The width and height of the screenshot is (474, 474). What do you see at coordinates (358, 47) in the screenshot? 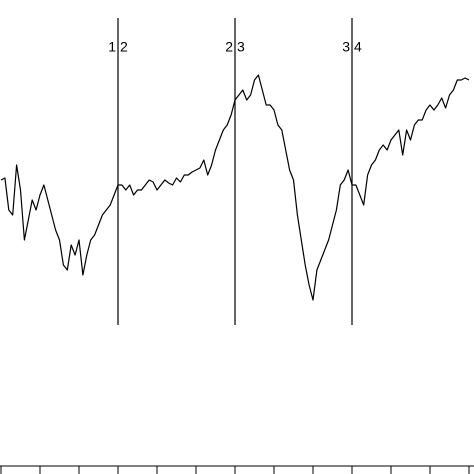
I see `marker-label: 4` at bounding box center [358, 47].